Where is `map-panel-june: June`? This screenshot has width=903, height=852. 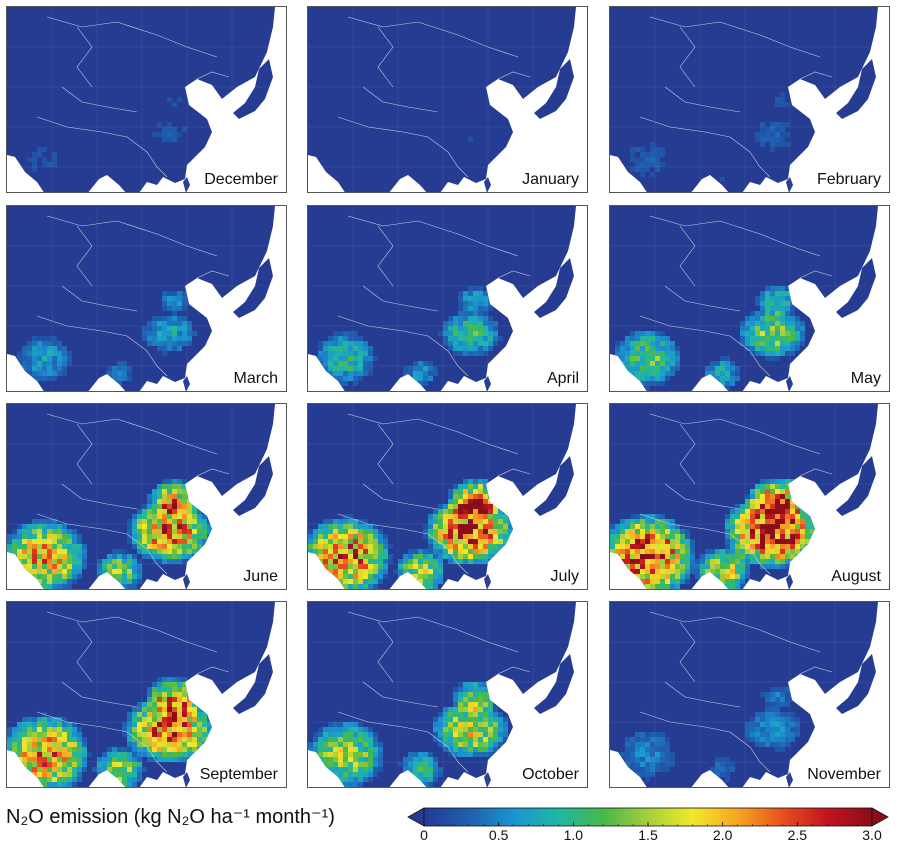
map-panel-june: June is located at coordinates (146, 496).